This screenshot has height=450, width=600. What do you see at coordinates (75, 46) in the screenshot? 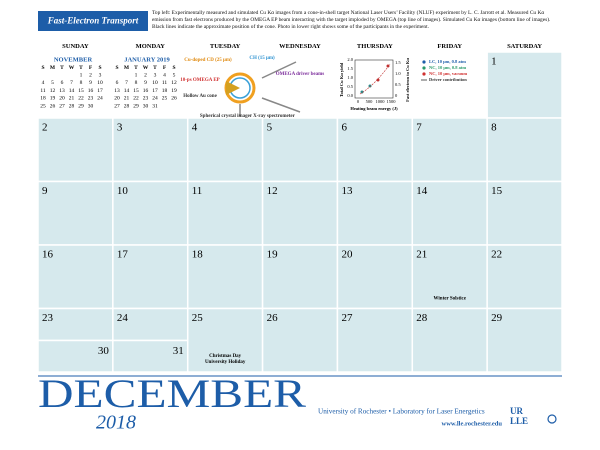
I see `weekday-label: SUNDAY` at bounding box center [75, 46].